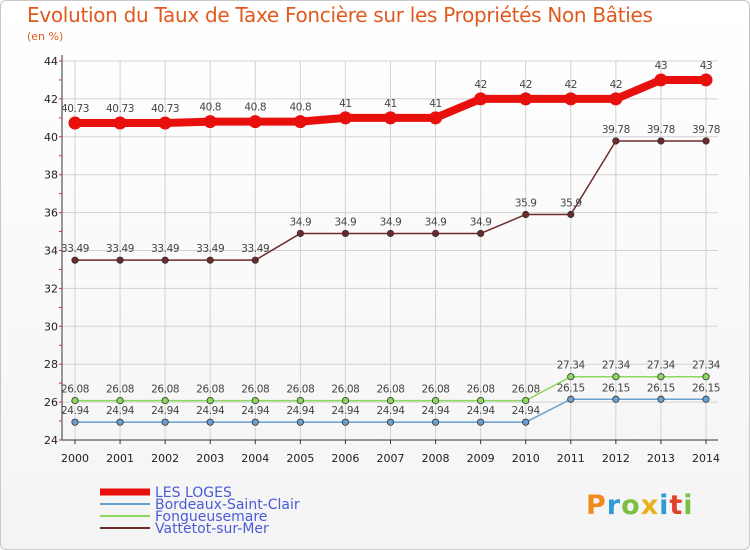 Image resolution: width=750 pixels, height=550 pixels. I want to click on data-label: 42, so click(525, 85).